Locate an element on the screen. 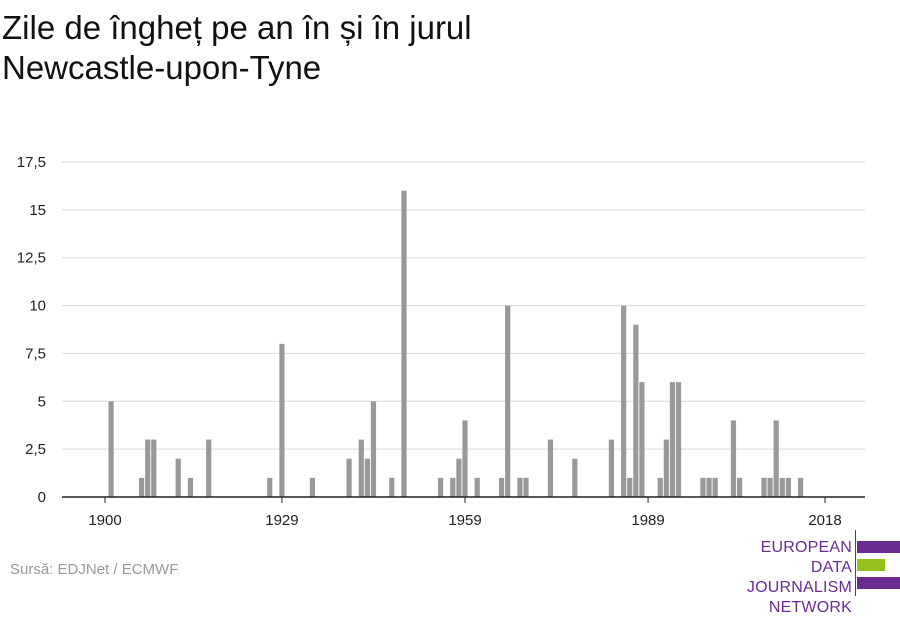 The height and width of the screenshot is (618, 900). x-tick-label: 1929 is located at coordinates (281, 520).